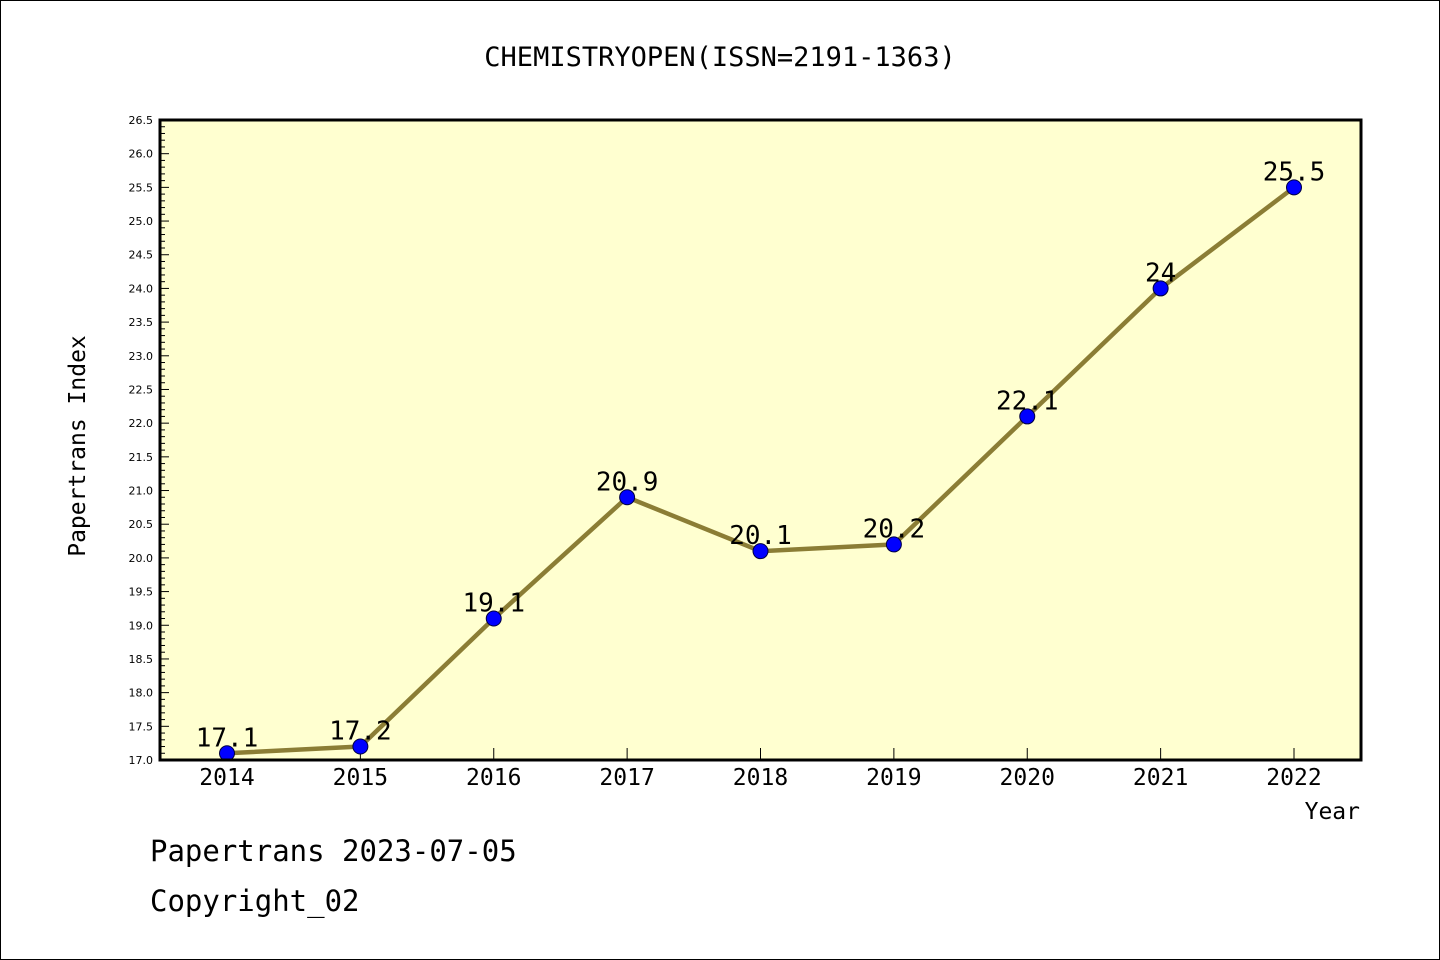 Image resolution: width=1440 pixels, height=960 pixels. Describe the element at coordinates (78, 446) in the screenshot. I see `y-axis-label: Papertrans Index` at that location.